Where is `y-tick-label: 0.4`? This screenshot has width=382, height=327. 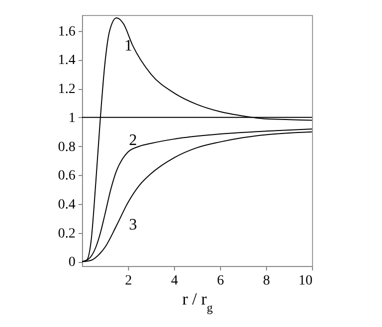
y-tick-label: 0.4 is located at coordinates (67, 204).